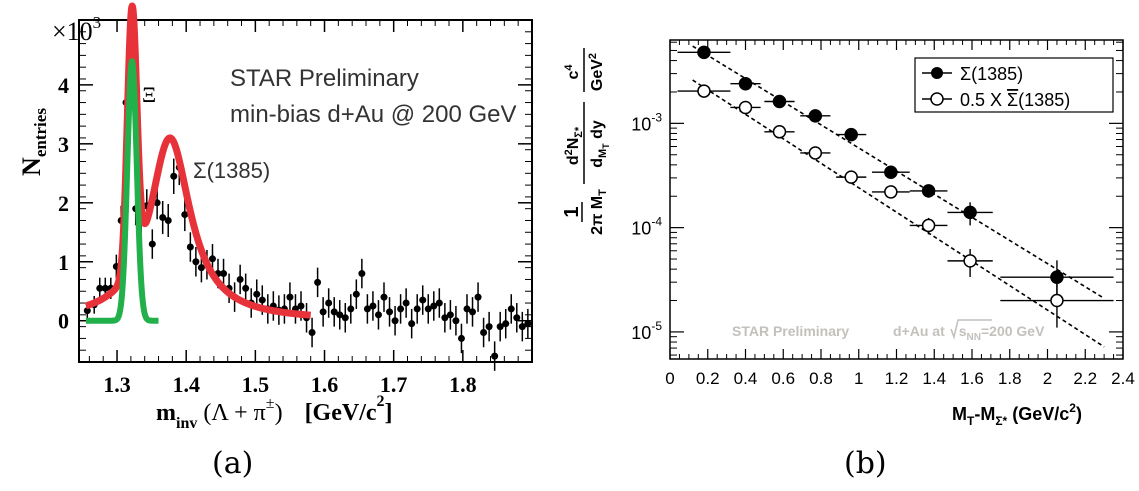 The height and width of the screenshot is (491, 1139). Describe the element at coordinates (63, 144) in the screenshot. I see `y-tick-label: 3` at that location.